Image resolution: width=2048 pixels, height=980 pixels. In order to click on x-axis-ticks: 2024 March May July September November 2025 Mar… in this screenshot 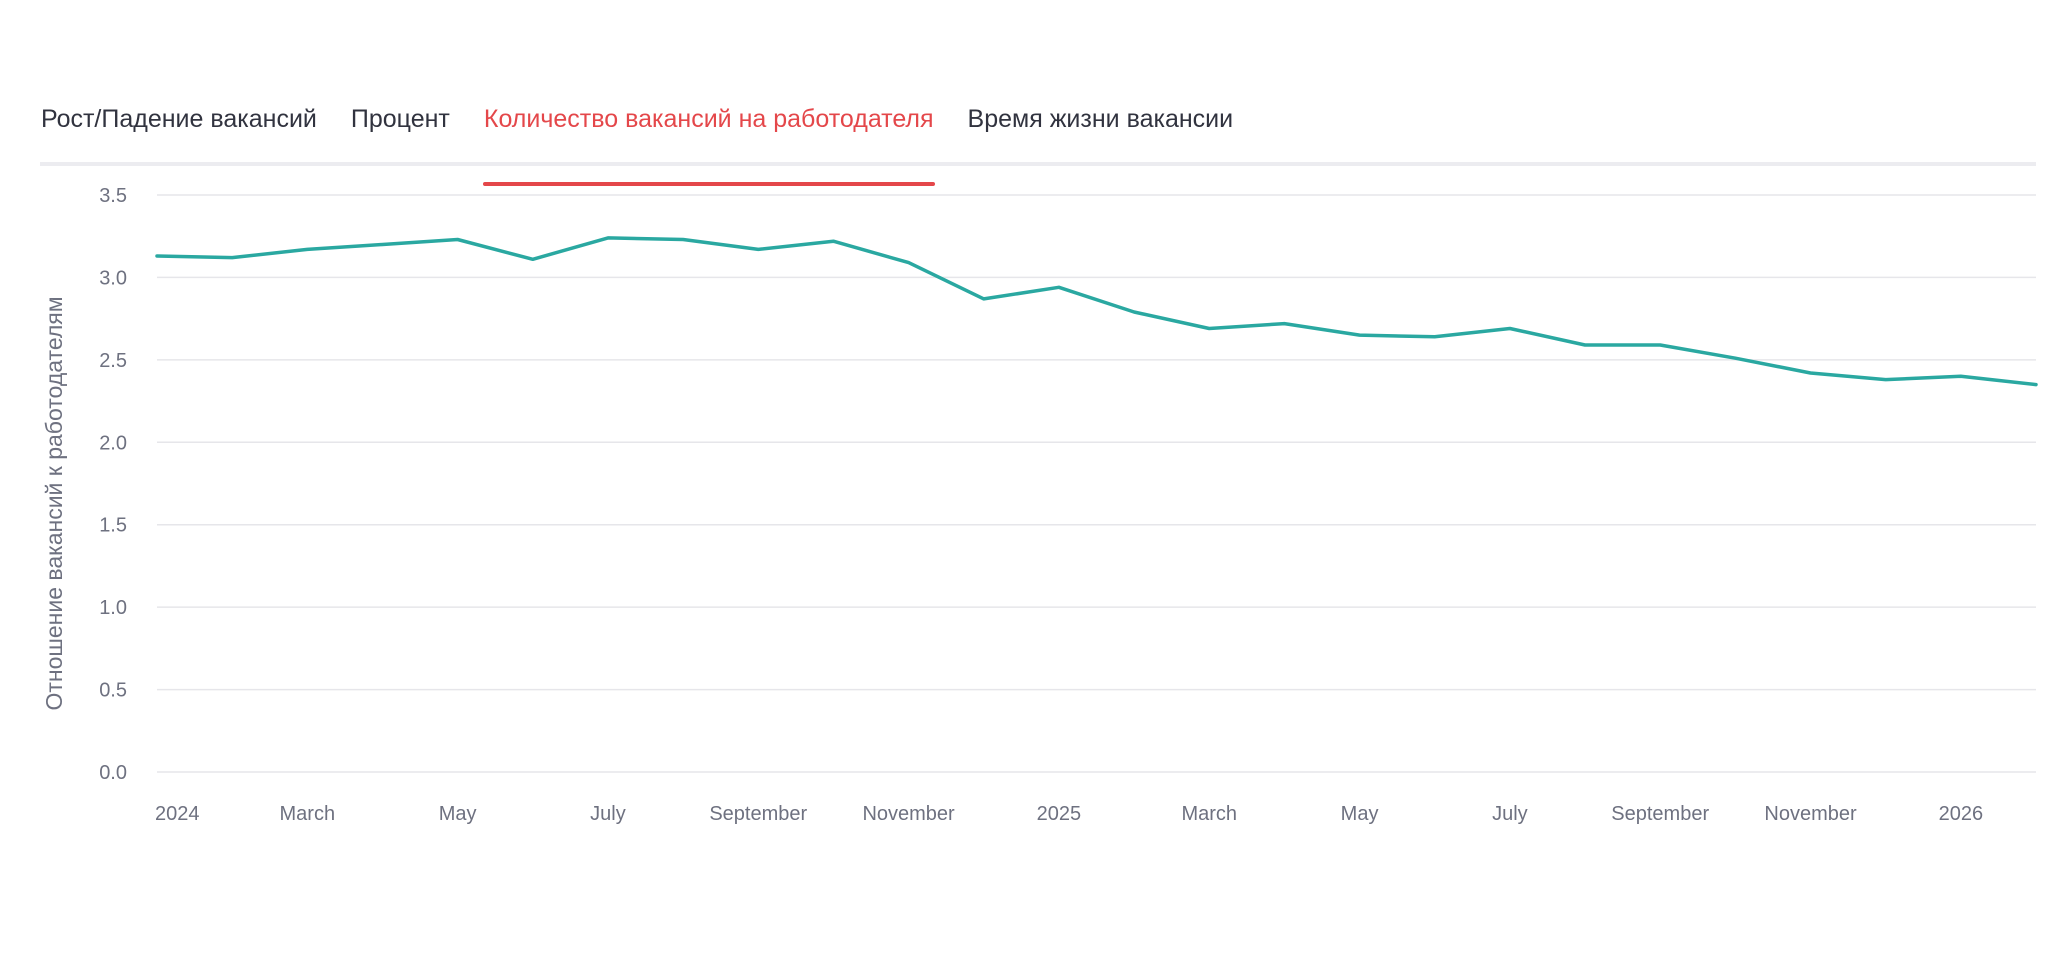, I will do `click(1069, 814)`.